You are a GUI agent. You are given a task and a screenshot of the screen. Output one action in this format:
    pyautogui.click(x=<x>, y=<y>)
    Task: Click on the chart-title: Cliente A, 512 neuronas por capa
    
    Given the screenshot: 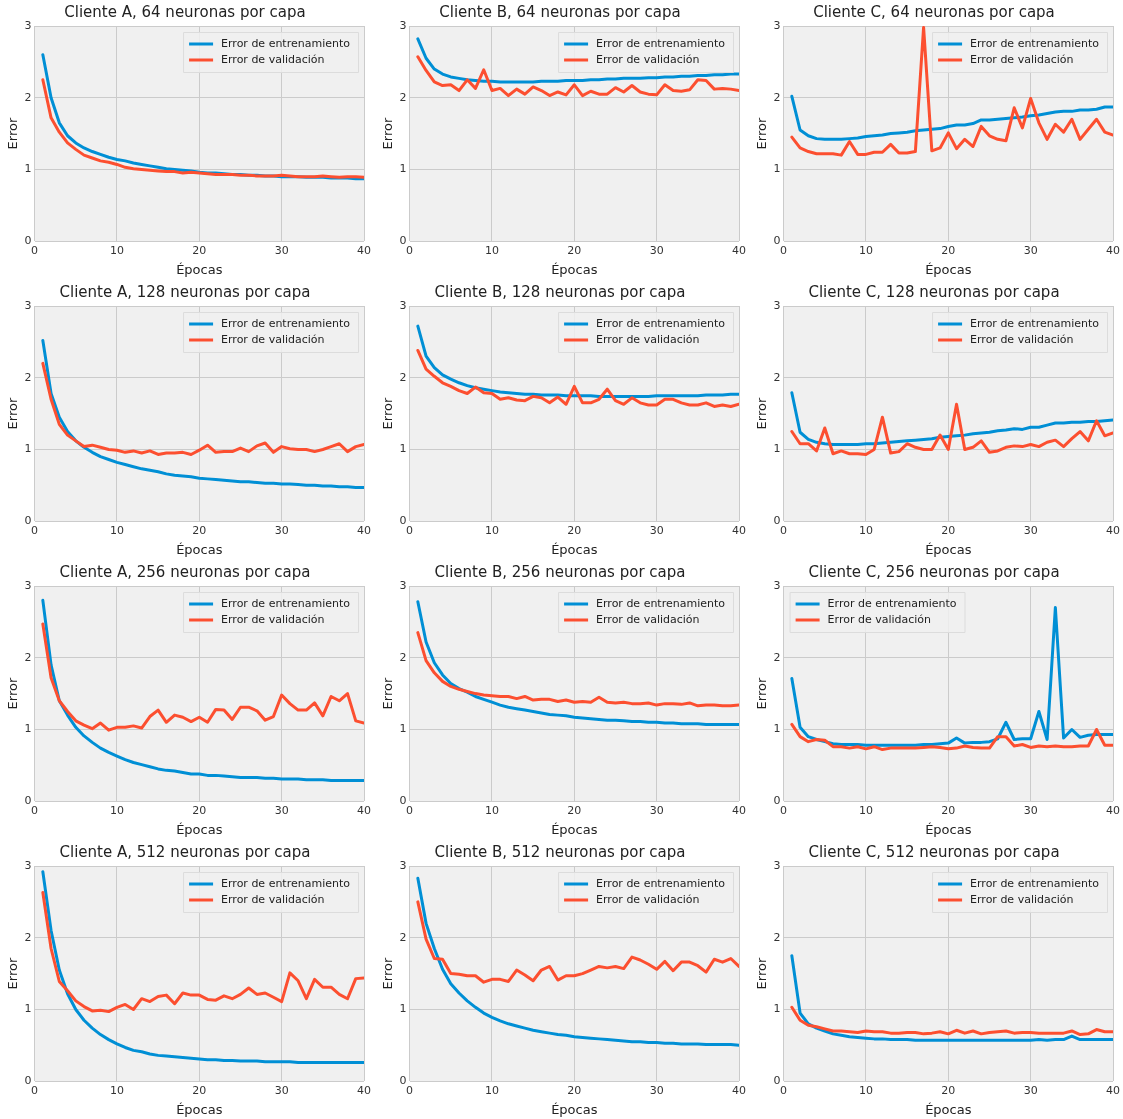 What is the action you would take?
    pyautogui.click(x=185, y=851)
    